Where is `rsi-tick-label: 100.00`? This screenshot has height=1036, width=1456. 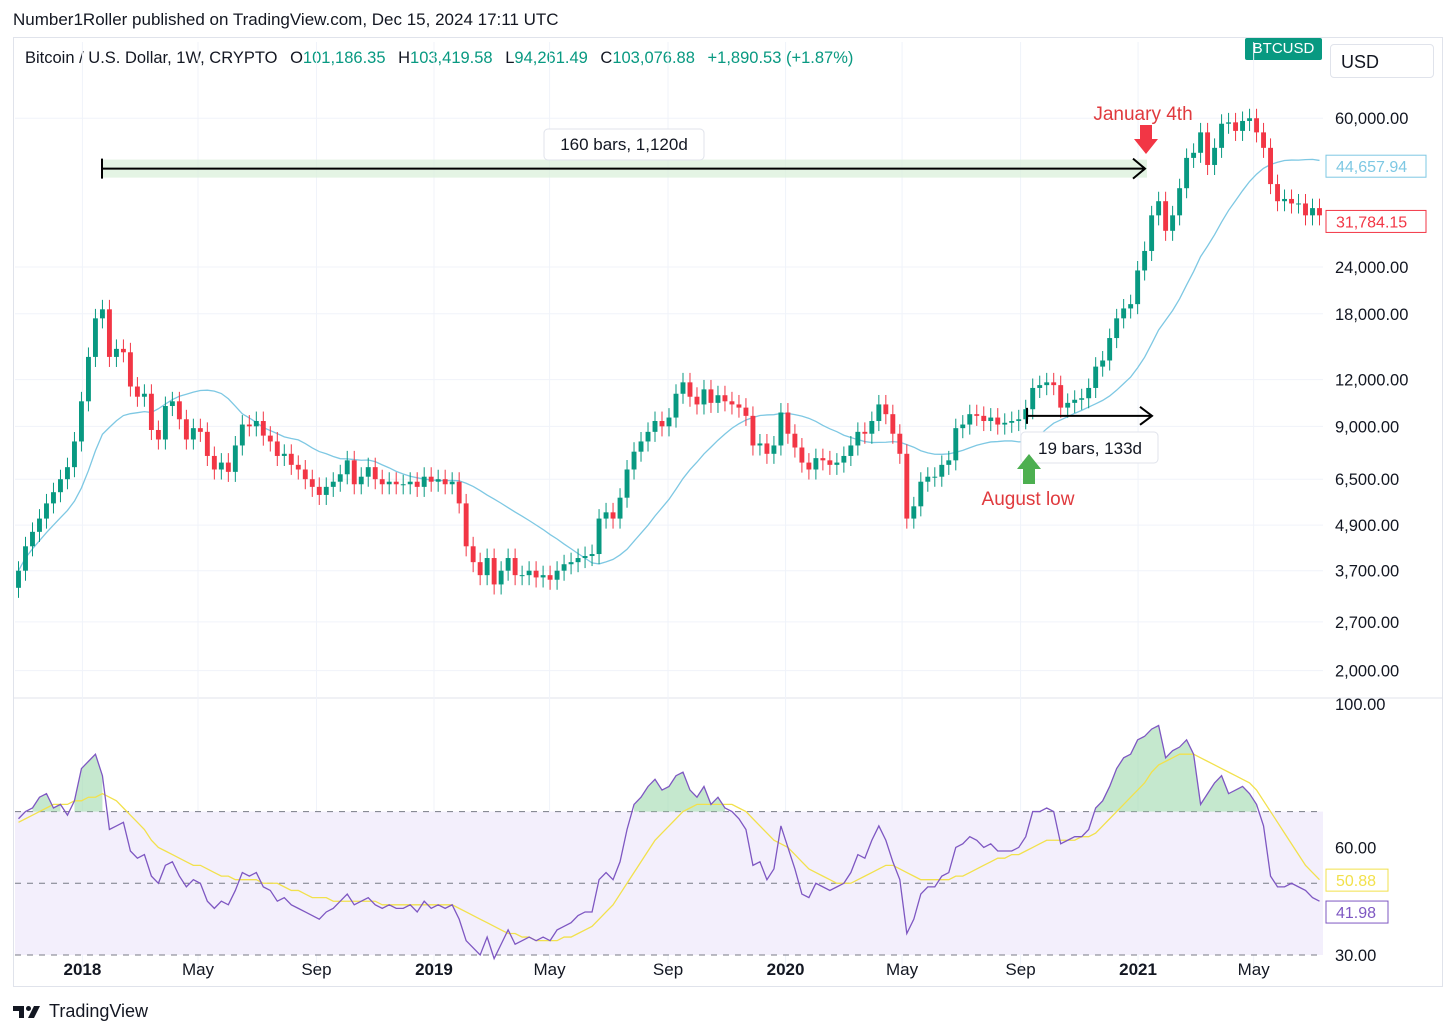 rsi-tick-label: 100.00 is located at coordinates (1360, 705).